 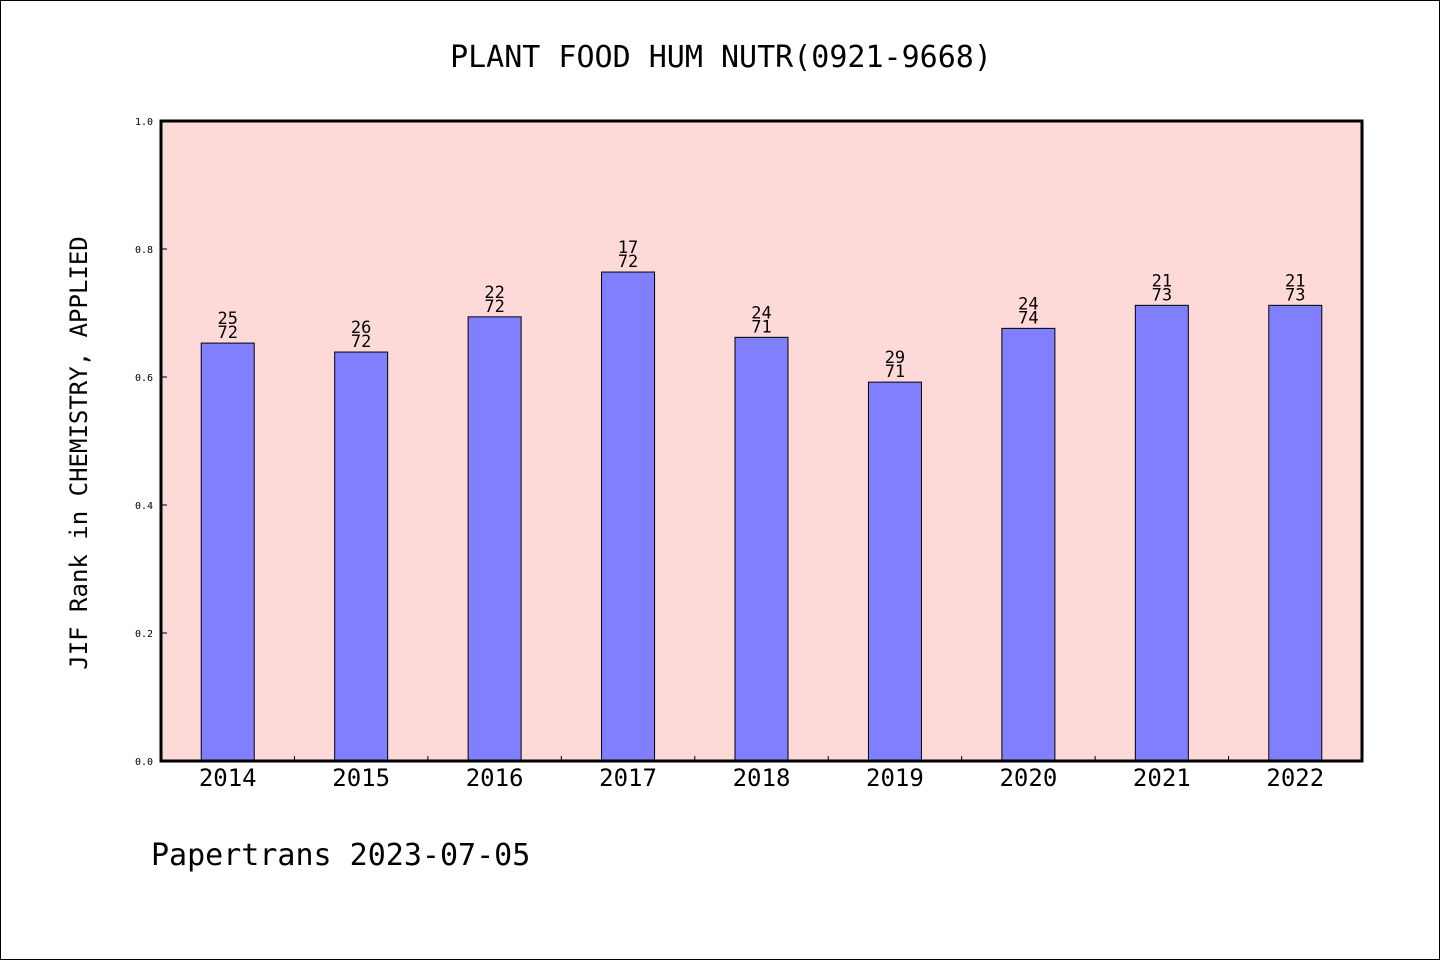 What do you see at coordinates (1028, 778) in the screenshot?
I see `x-tick-label-2020: 2020` at bounding box center [1028, 778].